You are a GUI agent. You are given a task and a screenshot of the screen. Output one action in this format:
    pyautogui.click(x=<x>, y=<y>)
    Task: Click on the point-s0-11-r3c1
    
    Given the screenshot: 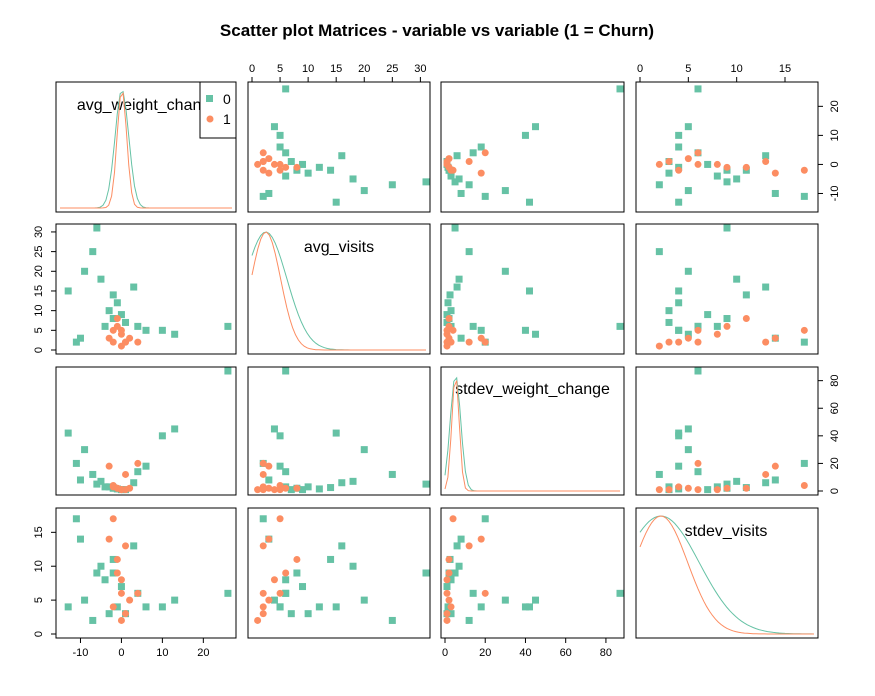 What is the action you would take?
    pyautogui.click(x=342, y=546)
    